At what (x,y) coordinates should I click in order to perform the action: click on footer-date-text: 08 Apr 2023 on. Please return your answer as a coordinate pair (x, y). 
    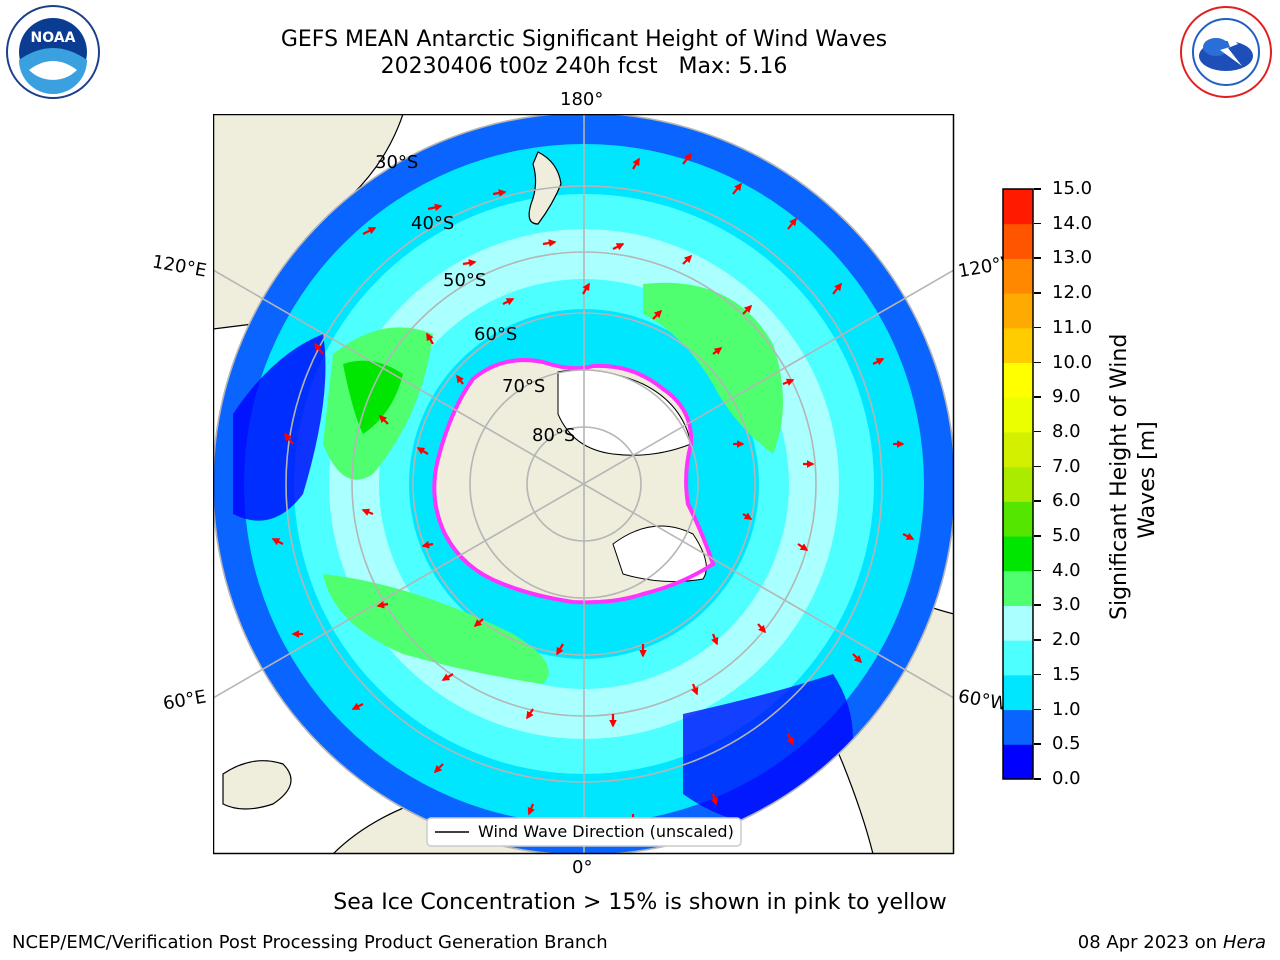
    Looking at the image, I should click on (1150, 942).